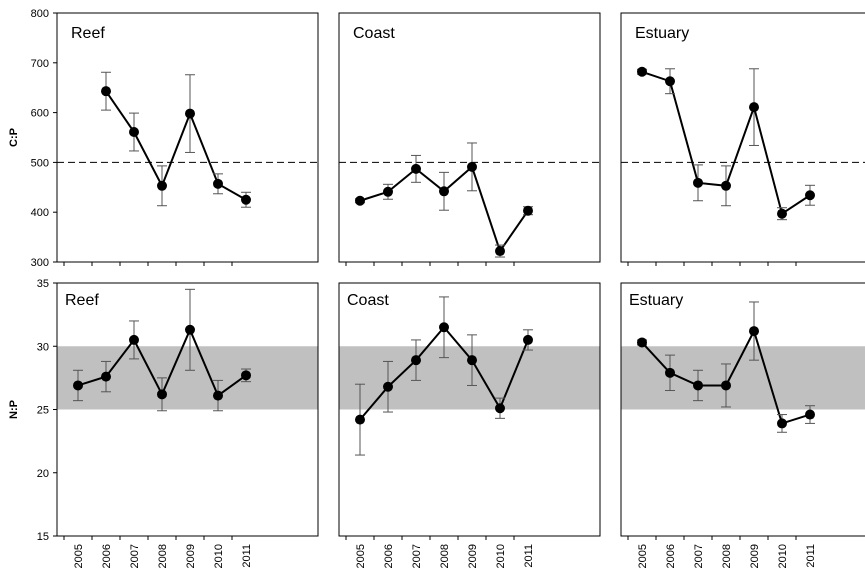 This screenshot has height=579, width=865. Describe the element at coordinates (40, 14) in the screenshot. I see `y-tick-label-row-1-6: 800` at that location.